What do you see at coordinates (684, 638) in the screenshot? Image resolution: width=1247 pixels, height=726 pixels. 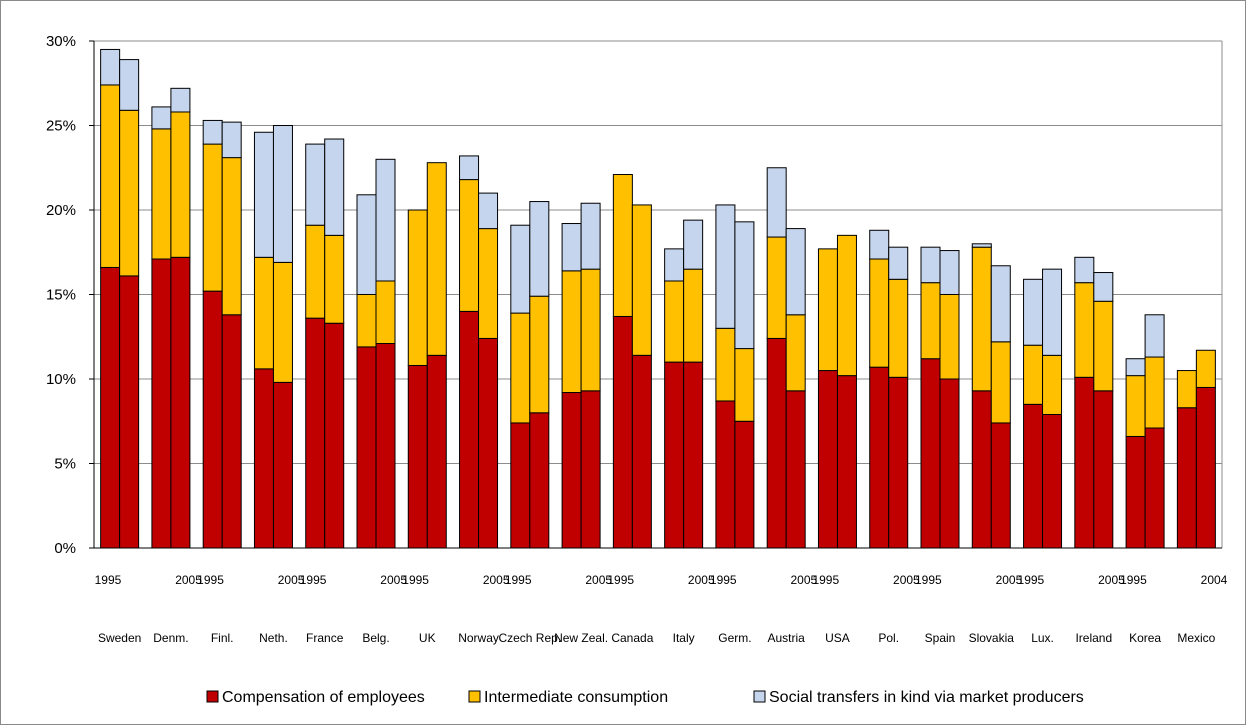 I see `category-label: Italy` at bounding box center [684, 638].